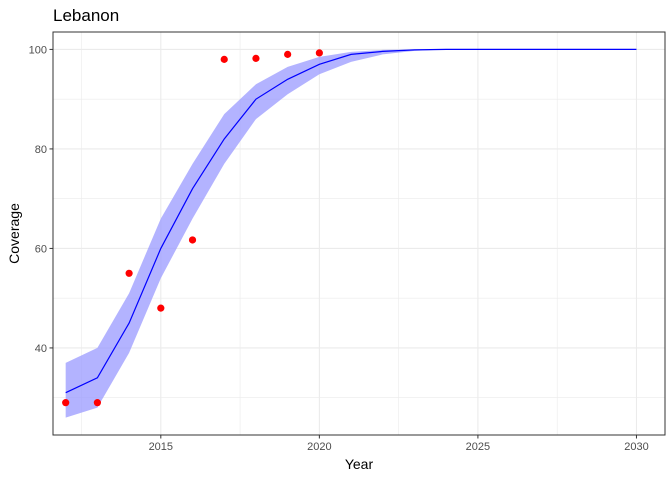 The height and width of the screenshot is (480, 672). I want to click on y-tick-label: 80, so click(41, 150).